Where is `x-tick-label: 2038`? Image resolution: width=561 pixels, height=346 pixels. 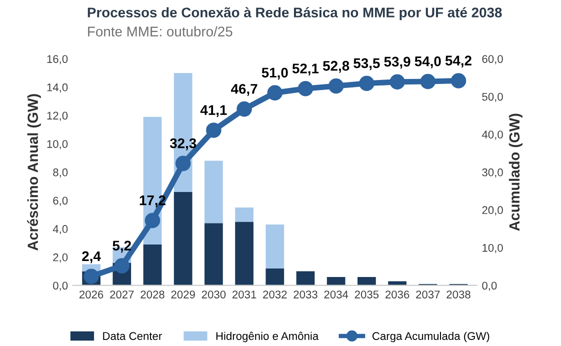
x-tick-label: 2038 is located at coordinates (458, 294).